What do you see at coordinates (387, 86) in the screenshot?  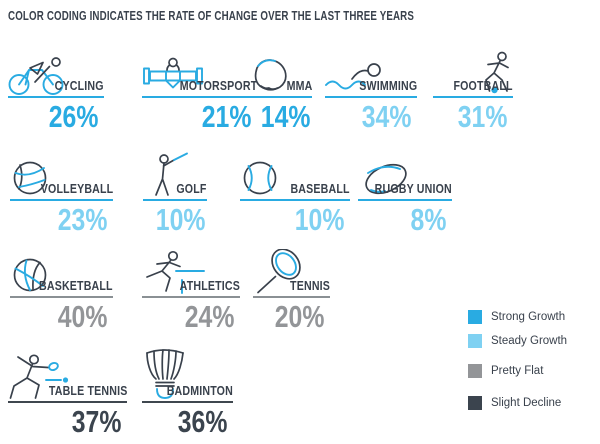 I see `sport-label: SWIMMING` at bounding box center [387, 86].